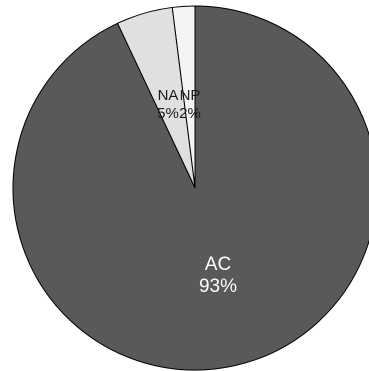 Image resolution: width=369 pixels, height=371 pixels. Describe the element at coordinates (190, 95) in the screenshot. I see `slice-label-np: NP` at that location.